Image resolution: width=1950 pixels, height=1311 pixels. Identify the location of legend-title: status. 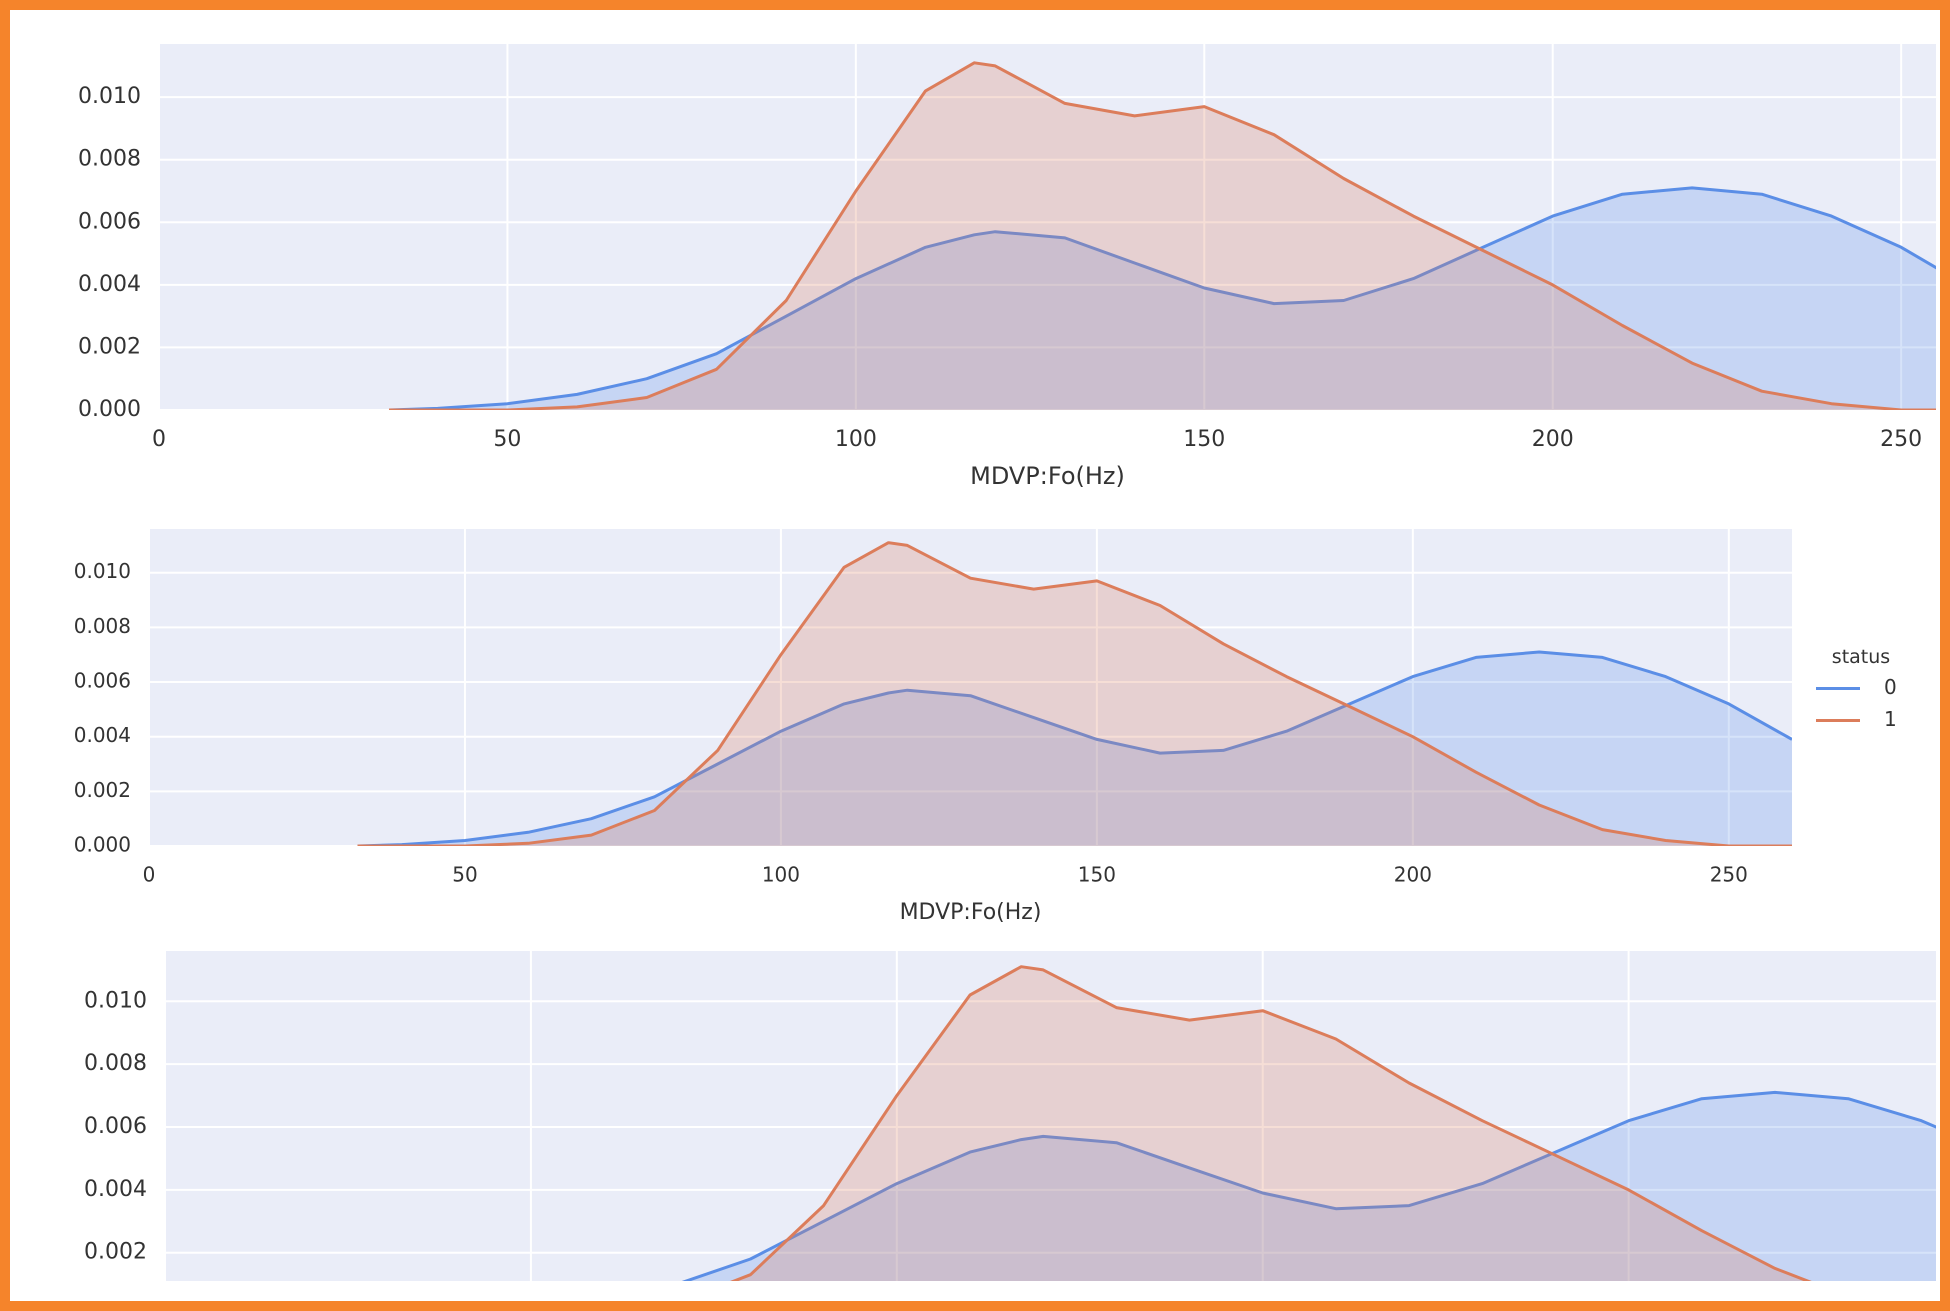
(1861, 657).